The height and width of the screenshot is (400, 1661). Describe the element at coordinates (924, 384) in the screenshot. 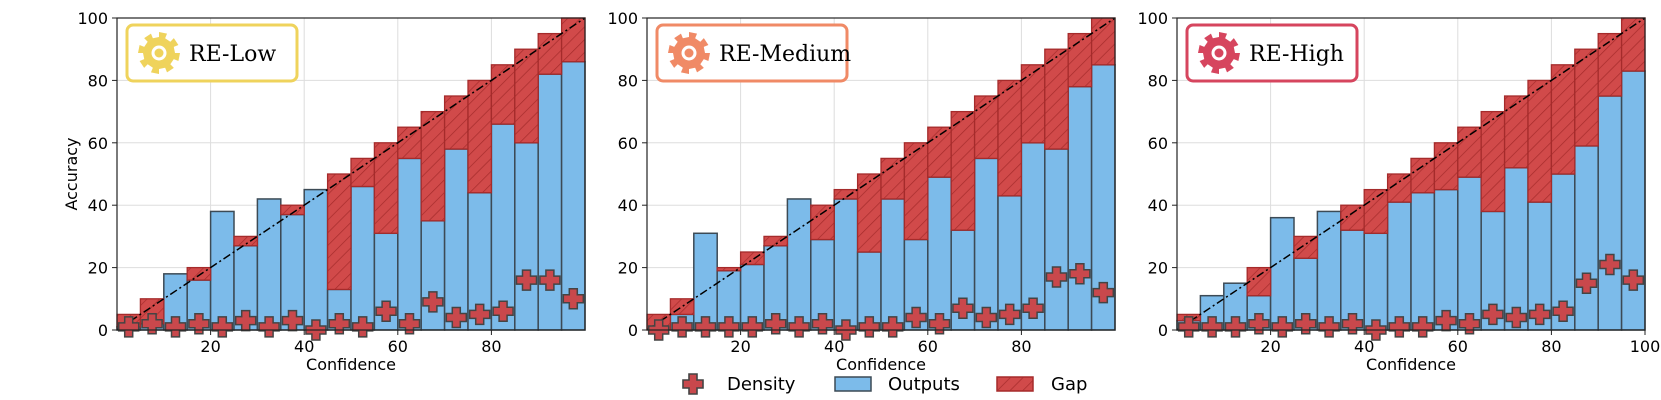

I see `legend-label-outputs: Outputs` at that location.